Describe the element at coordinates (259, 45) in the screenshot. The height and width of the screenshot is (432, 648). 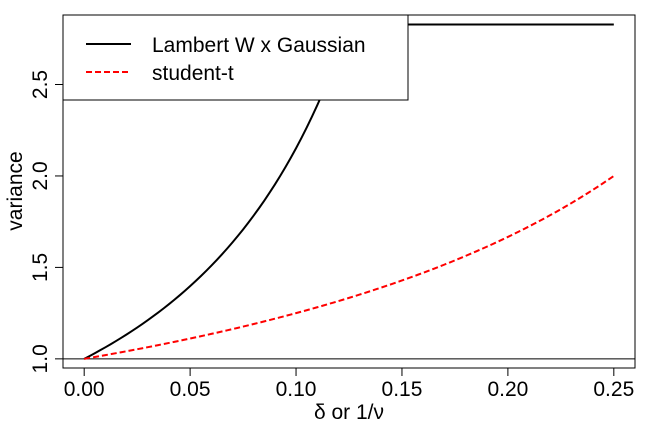
I see `legend-label-lambert: Lambert W x Gaussian` at that location.